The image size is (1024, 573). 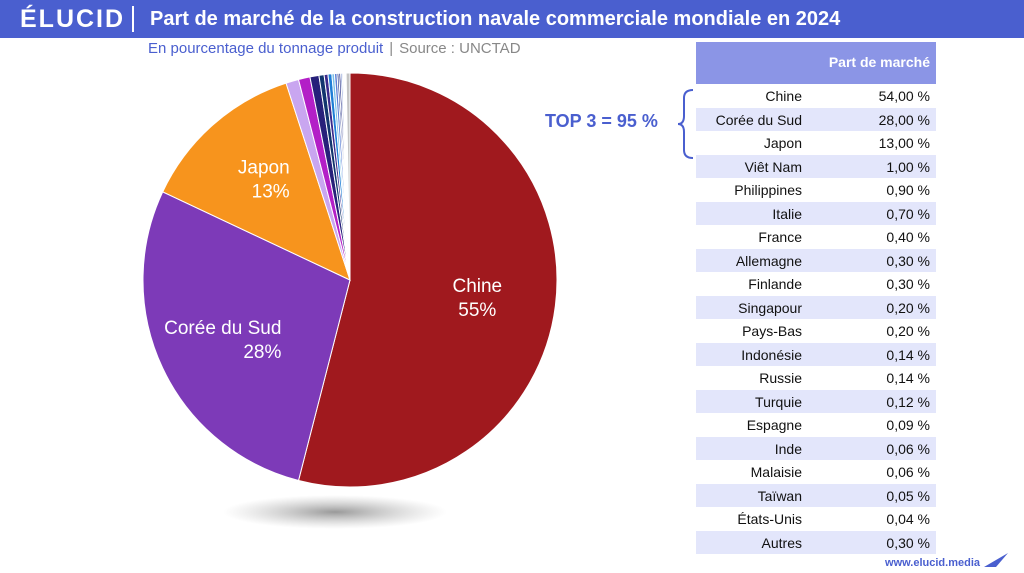 What do you see at coordinates (816, 143) in the screenshot?
I see `table-row: Japon 13,00 %` at bounding box center [816, 143].